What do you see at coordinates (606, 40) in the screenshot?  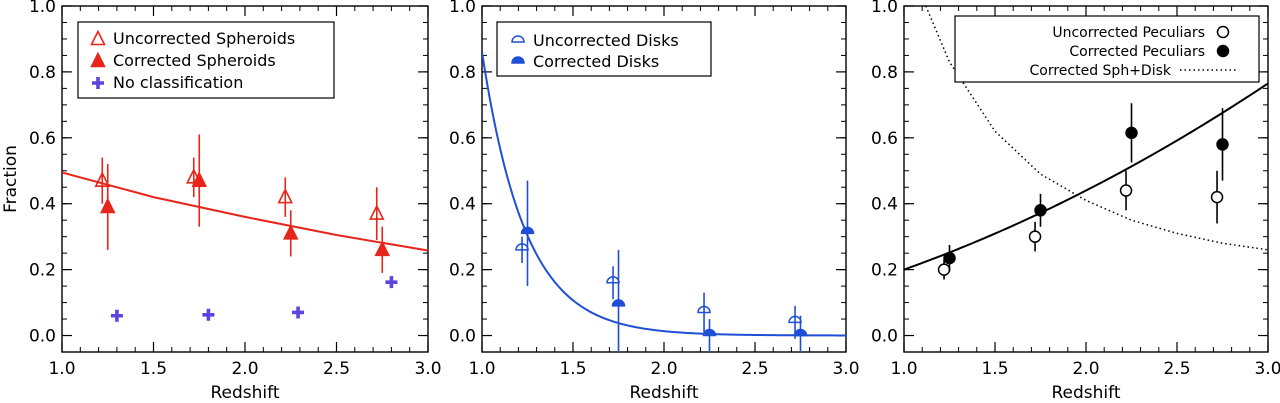 I see `legend-label: Uncorrected Disks` at bounding box center [606, 40].